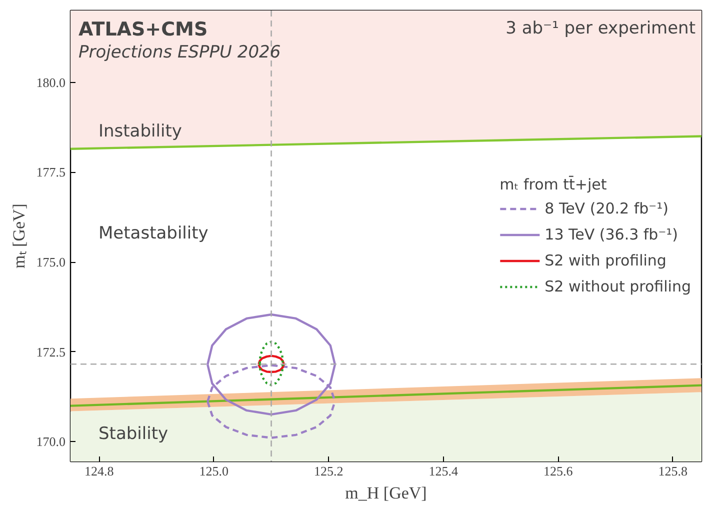 Image resolution: width=721 pixels, height=516 pixels. I want to click on y-tick-label: 172.5, so click(51, 352).